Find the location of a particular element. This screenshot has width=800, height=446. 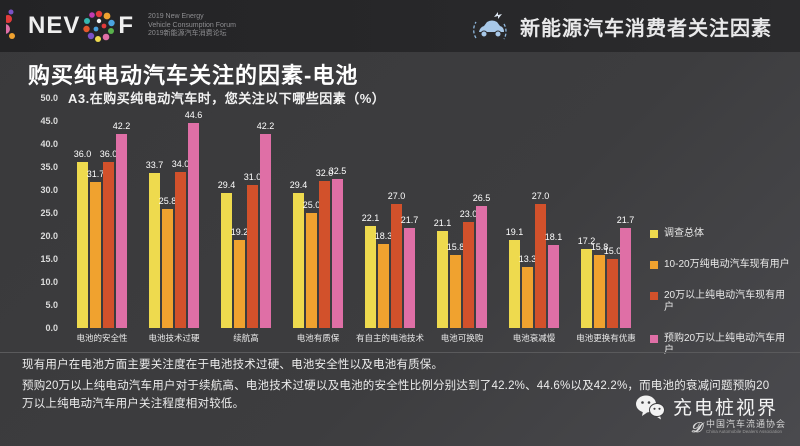

legend-label: 预购20万以上纯电动汽车用户 is located at coordinates (725, 344).